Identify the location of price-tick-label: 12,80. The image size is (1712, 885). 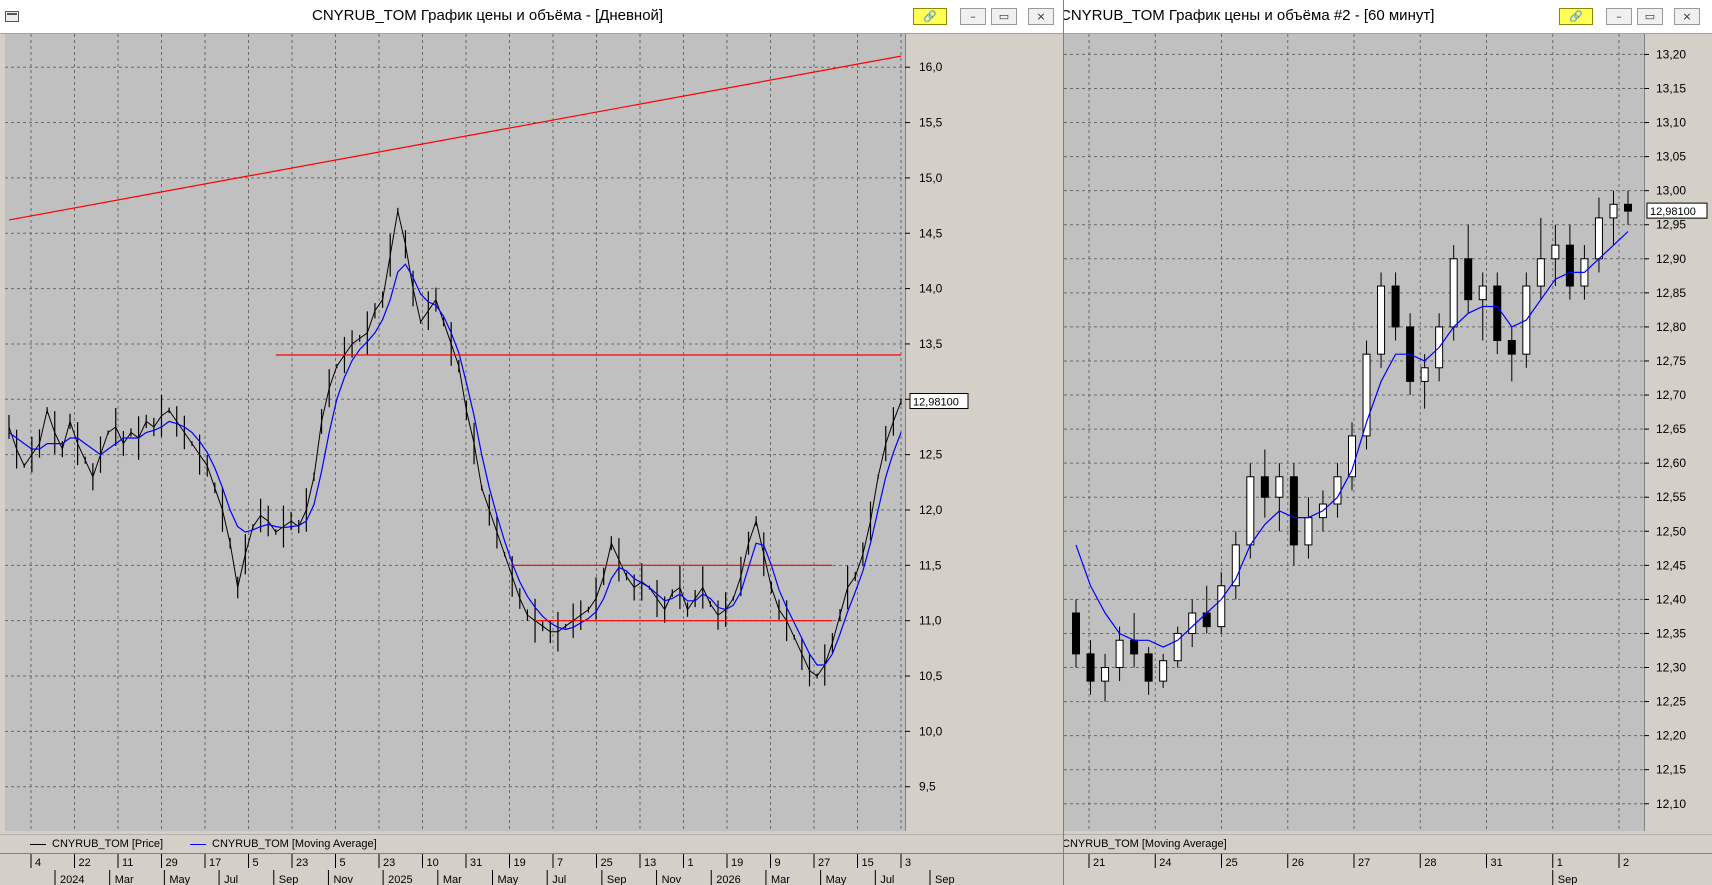
(1671, 327).